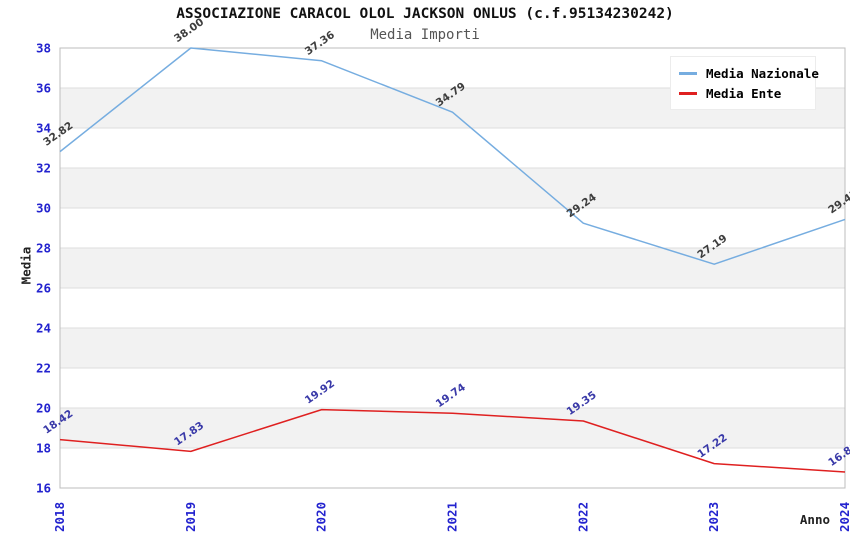 Image resolution: width=850 pixels, height=550 pixels. Describe the element at coordinates (43, 288) in the screenshot. I see `y-axis-tick-label: 26` at that location.